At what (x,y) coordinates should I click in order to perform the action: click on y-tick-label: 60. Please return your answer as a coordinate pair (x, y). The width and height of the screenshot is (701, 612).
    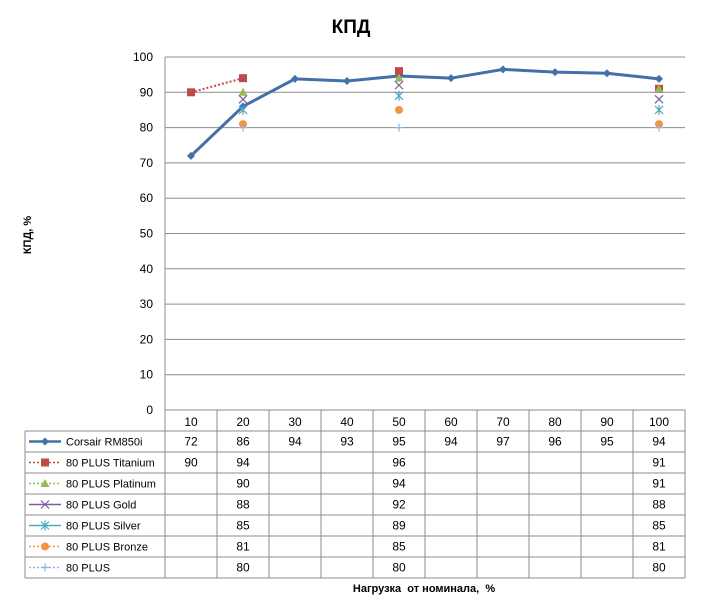
    Looking at the image, I should click on (147, 198).